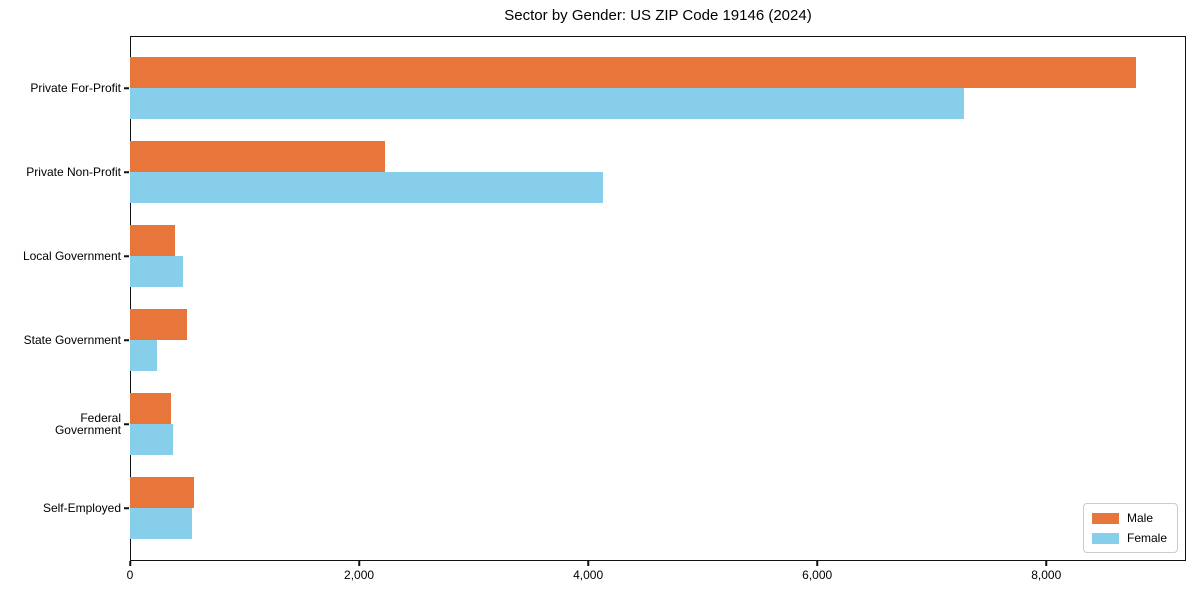 The height and width of the screenshot is (600, 1200). I want to click on y-axis-category-label: Self-Employed, so click(81, 508).